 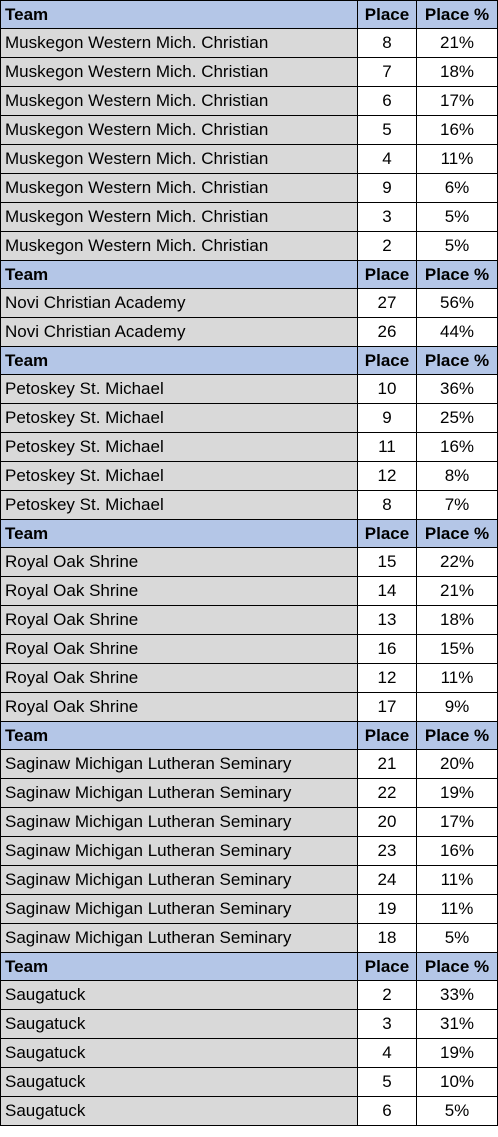 I want to click on place-cell: 16, so click(x=387, y=649).